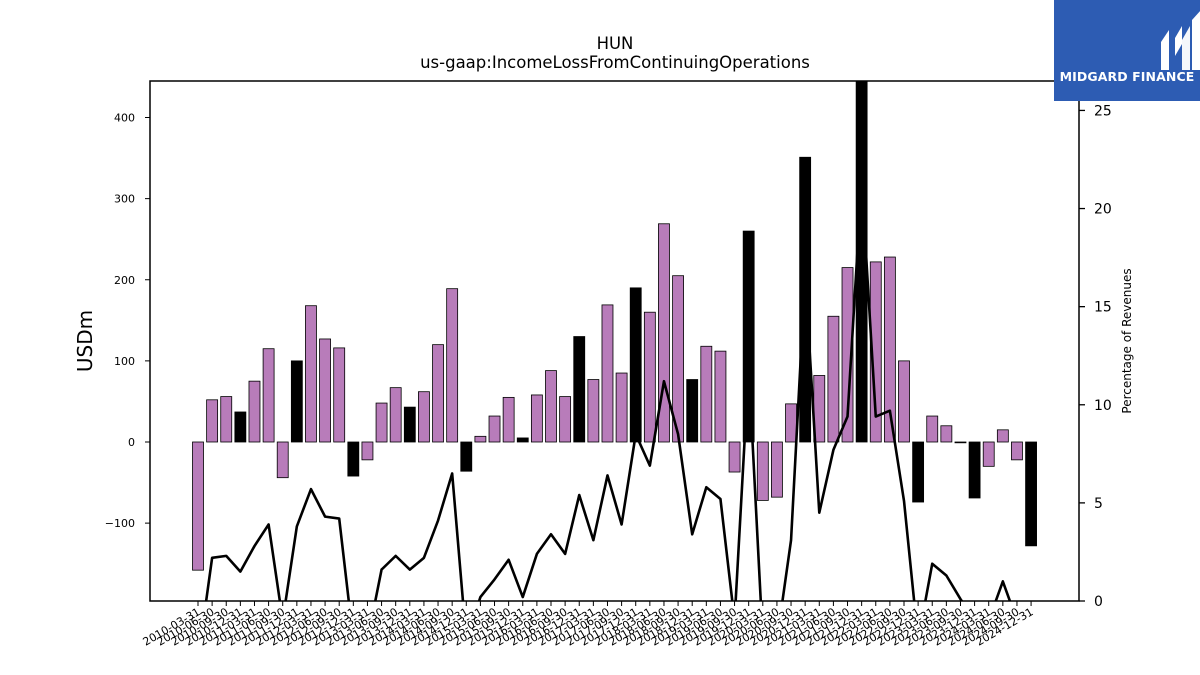  Describe the element at coordinates (1098, 602) in the screenshot. I see `y2-tick-label: 0` at that location.